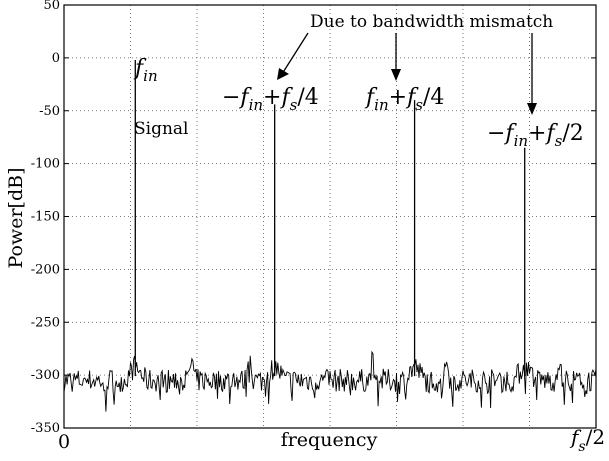  What do you see at coordinates (398, 97) in the screenshot?
I see `img2-plus: +` at bounding box center [398, 97].